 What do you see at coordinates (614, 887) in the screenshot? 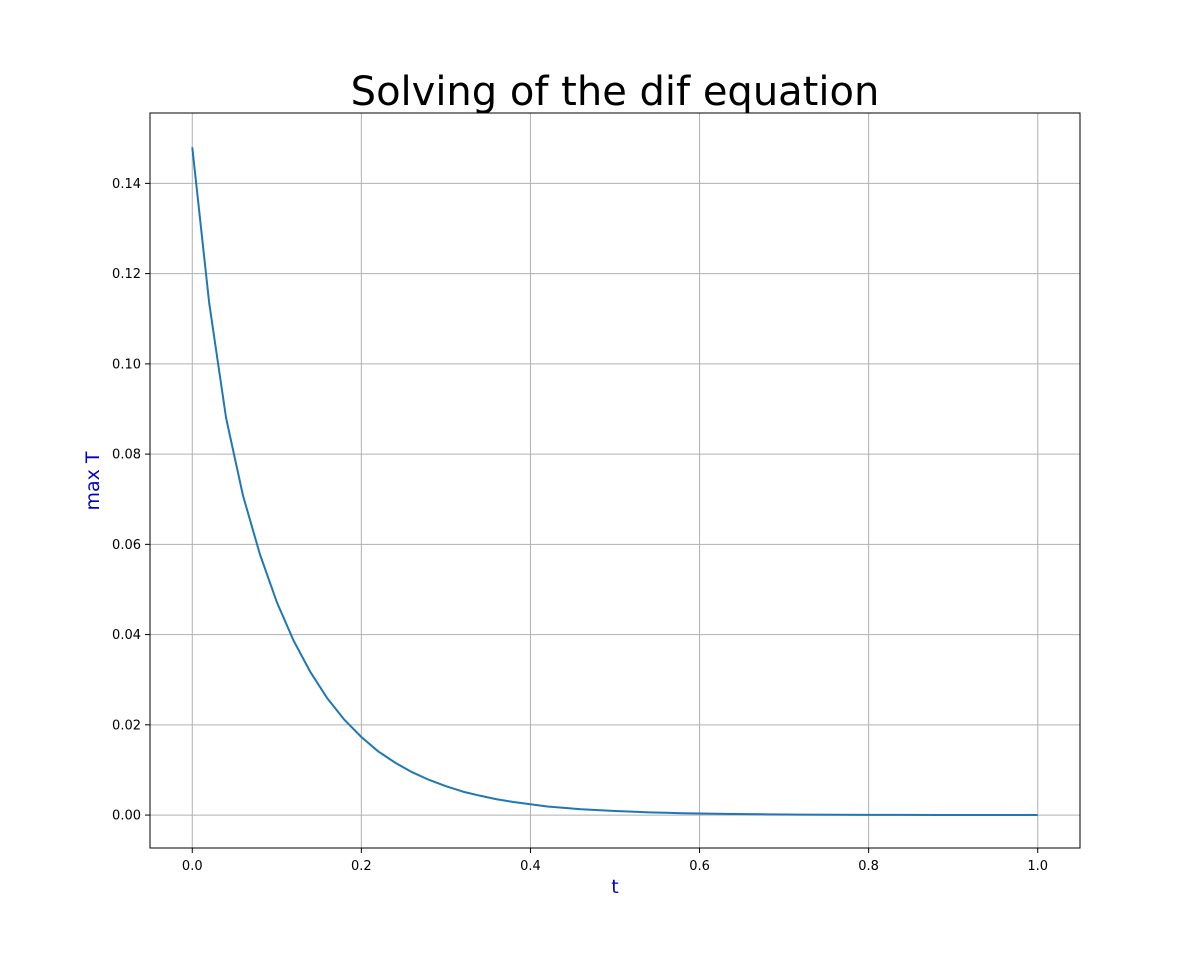
I see `x-axis-title: t` at bounding box center [614, 887].